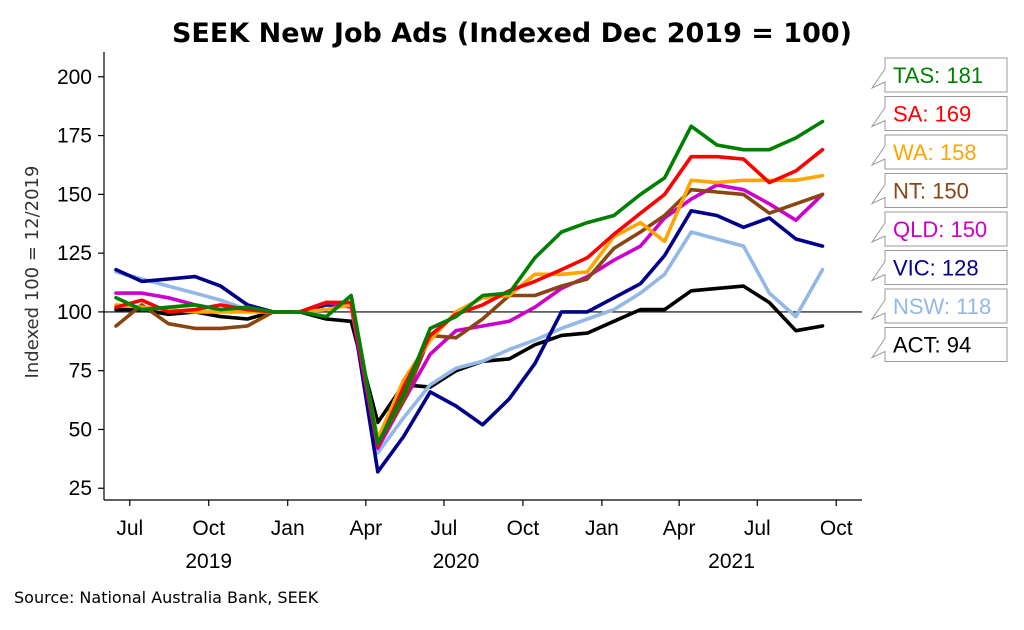 This screenshot has height=630, width=1024. Describe the element at coordinates (74, 312) in the screenshot. I see `y-tick-label: 100` at that location.